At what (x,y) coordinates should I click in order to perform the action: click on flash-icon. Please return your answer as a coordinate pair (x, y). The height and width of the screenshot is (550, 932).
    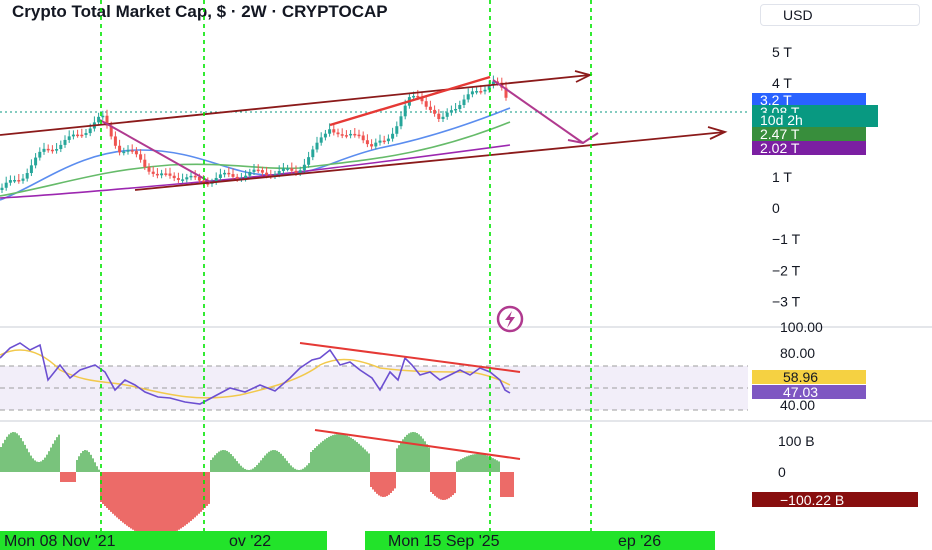
    Looking at the image, I should click on (510, 319).